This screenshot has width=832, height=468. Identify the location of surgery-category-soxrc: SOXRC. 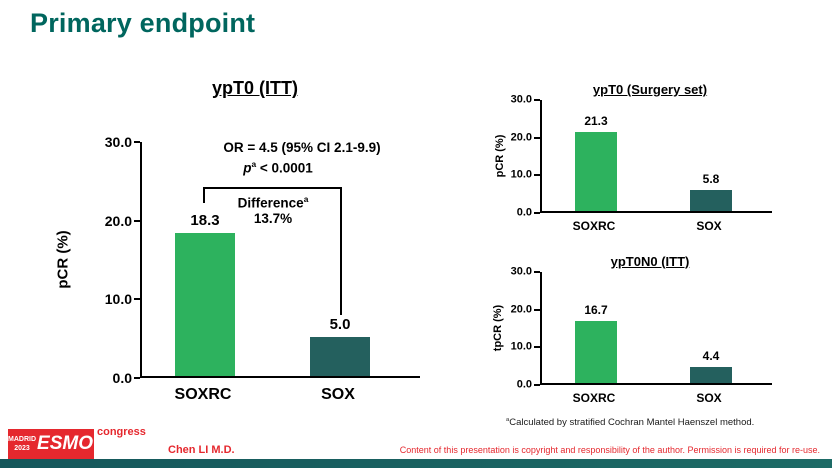
(594, 226).